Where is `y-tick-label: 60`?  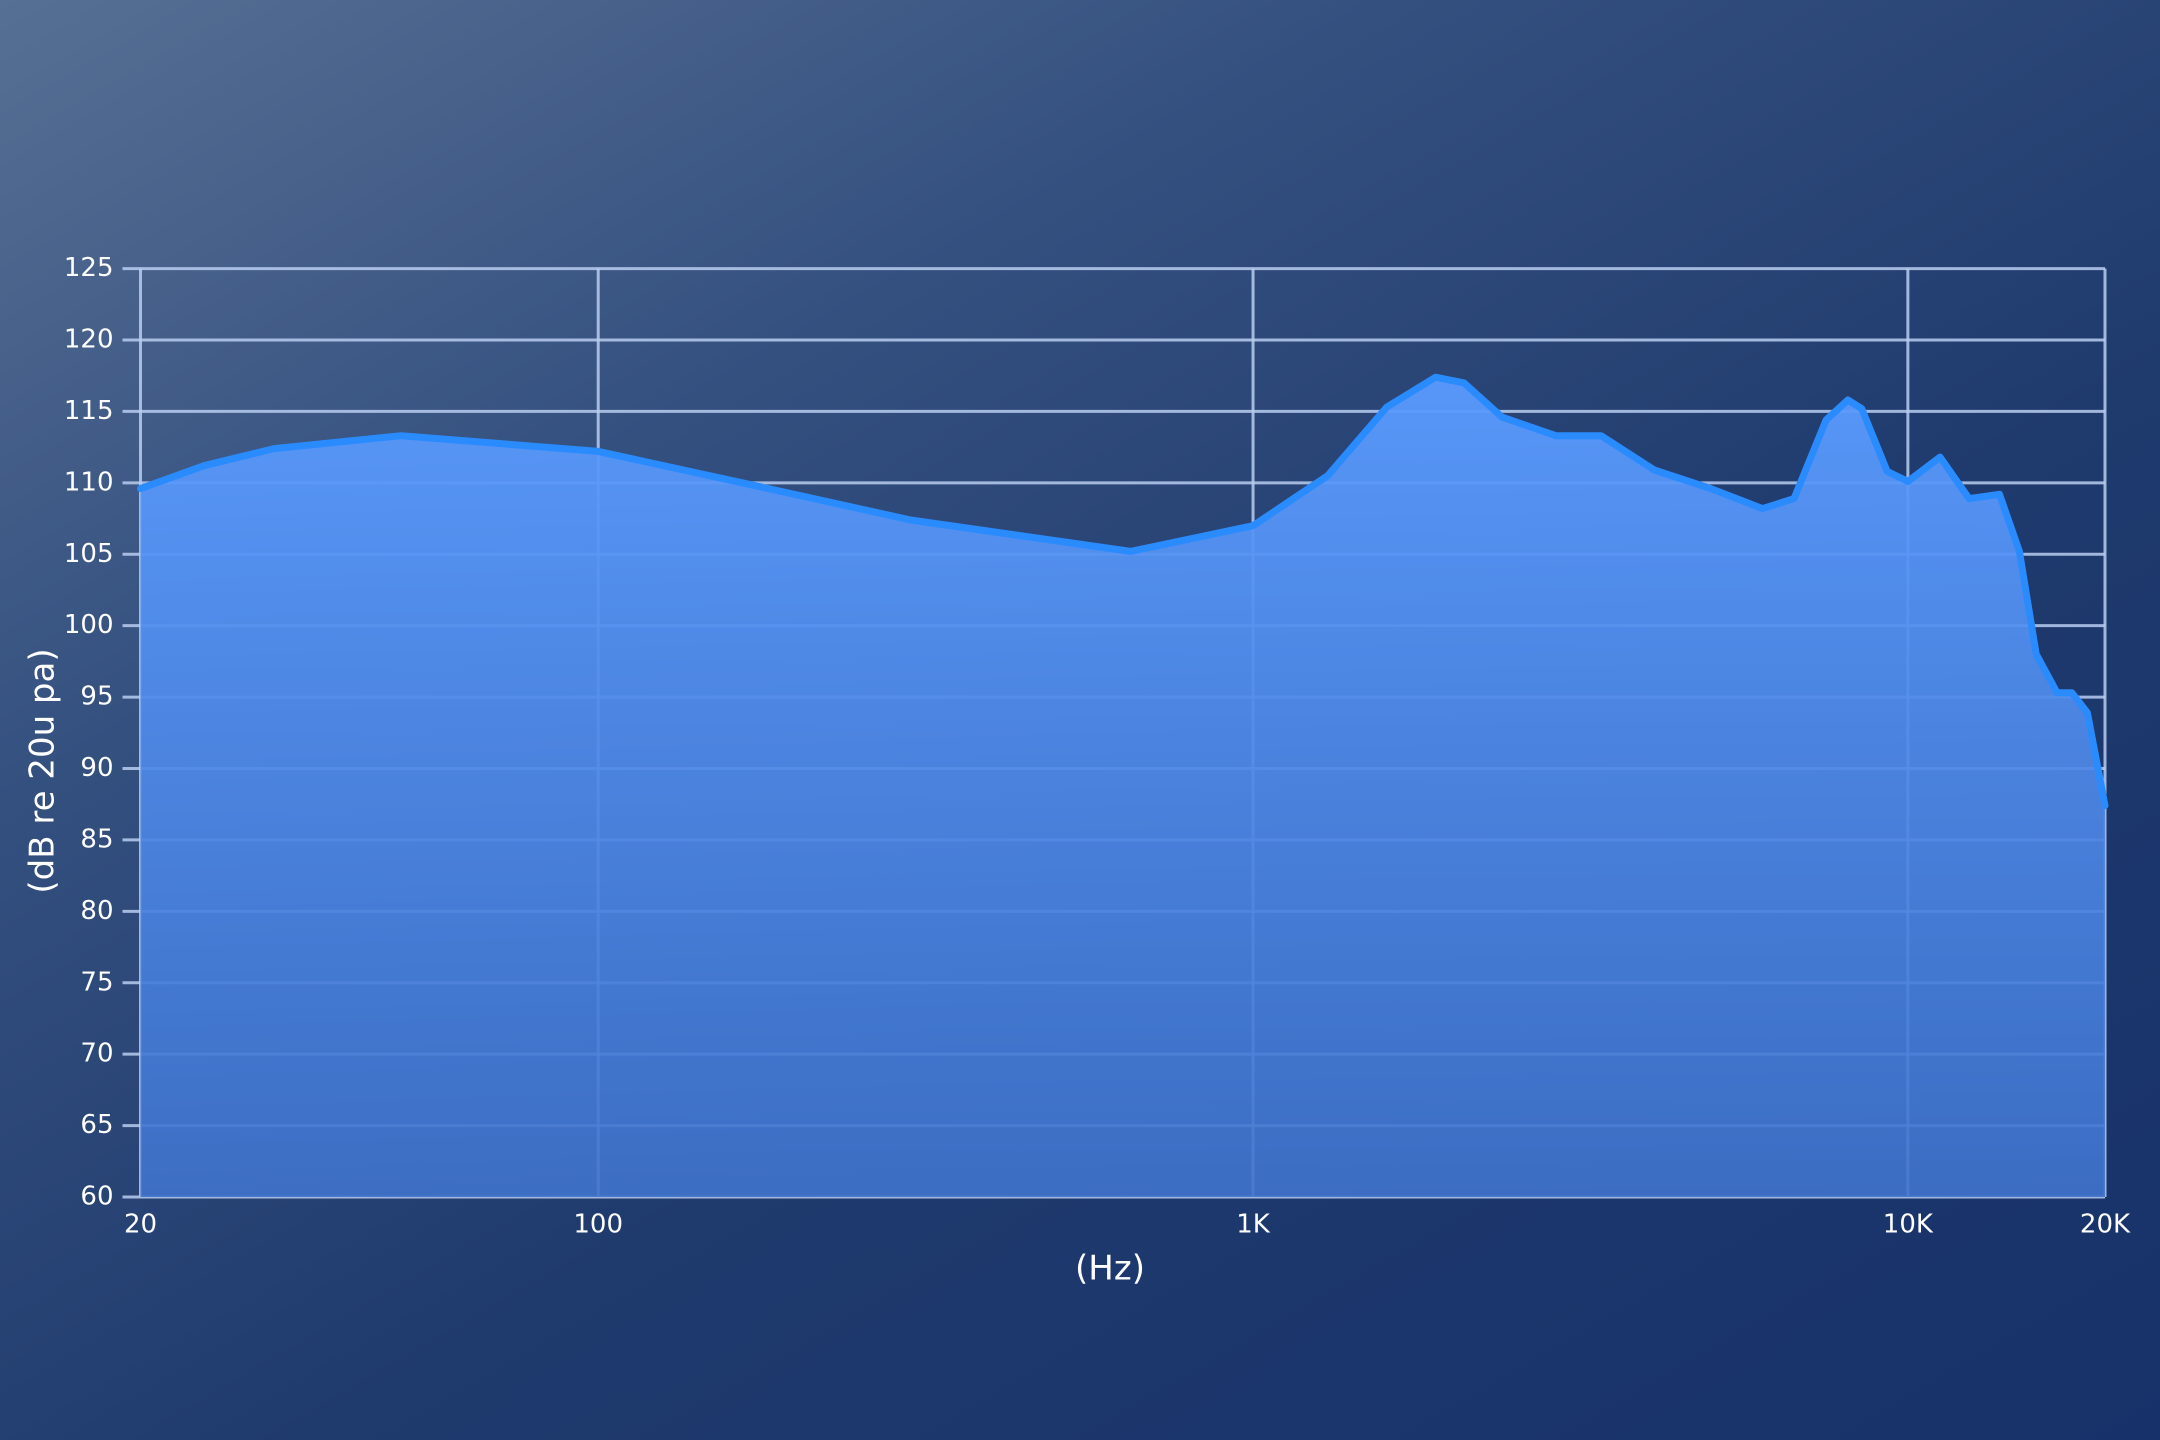 y-tick-label: 60 is located at coordinates (96, 1197).